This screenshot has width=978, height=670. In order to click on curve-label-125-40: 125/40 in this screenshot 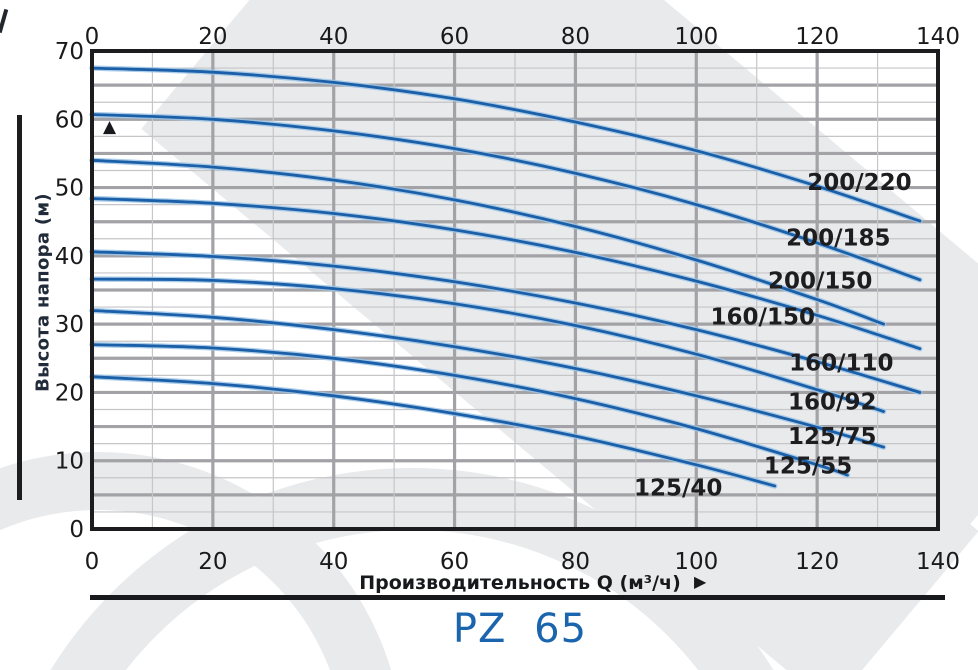, I will do `click(678, 488)`.